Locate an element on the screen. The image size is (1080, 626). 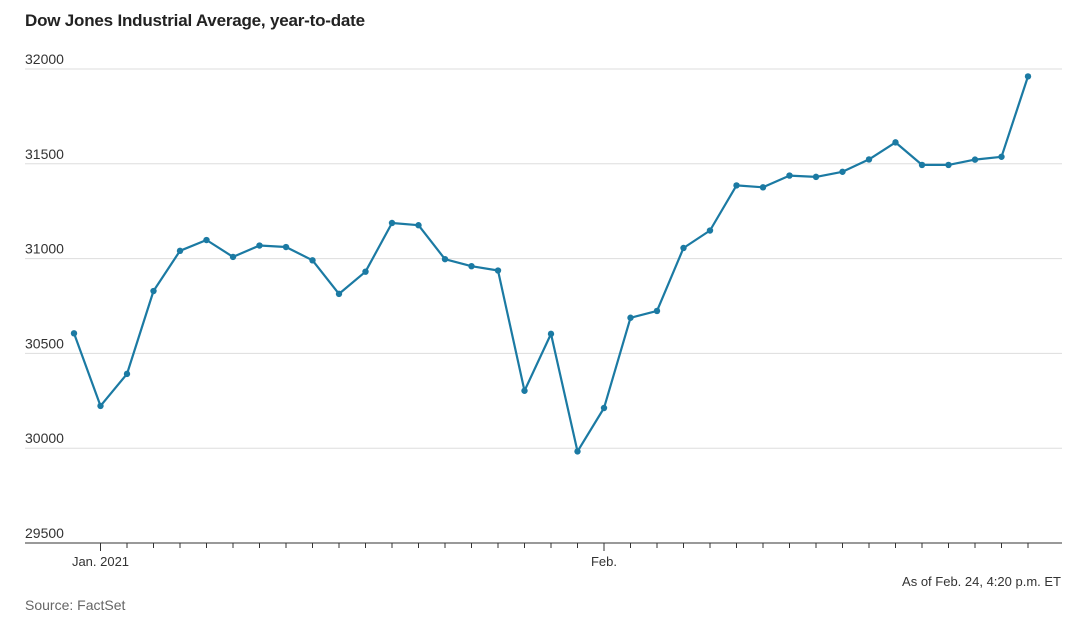
y-axis-labels: 29500 30000 30500 31000 31500 32000 is located at coordinates (44, 296).